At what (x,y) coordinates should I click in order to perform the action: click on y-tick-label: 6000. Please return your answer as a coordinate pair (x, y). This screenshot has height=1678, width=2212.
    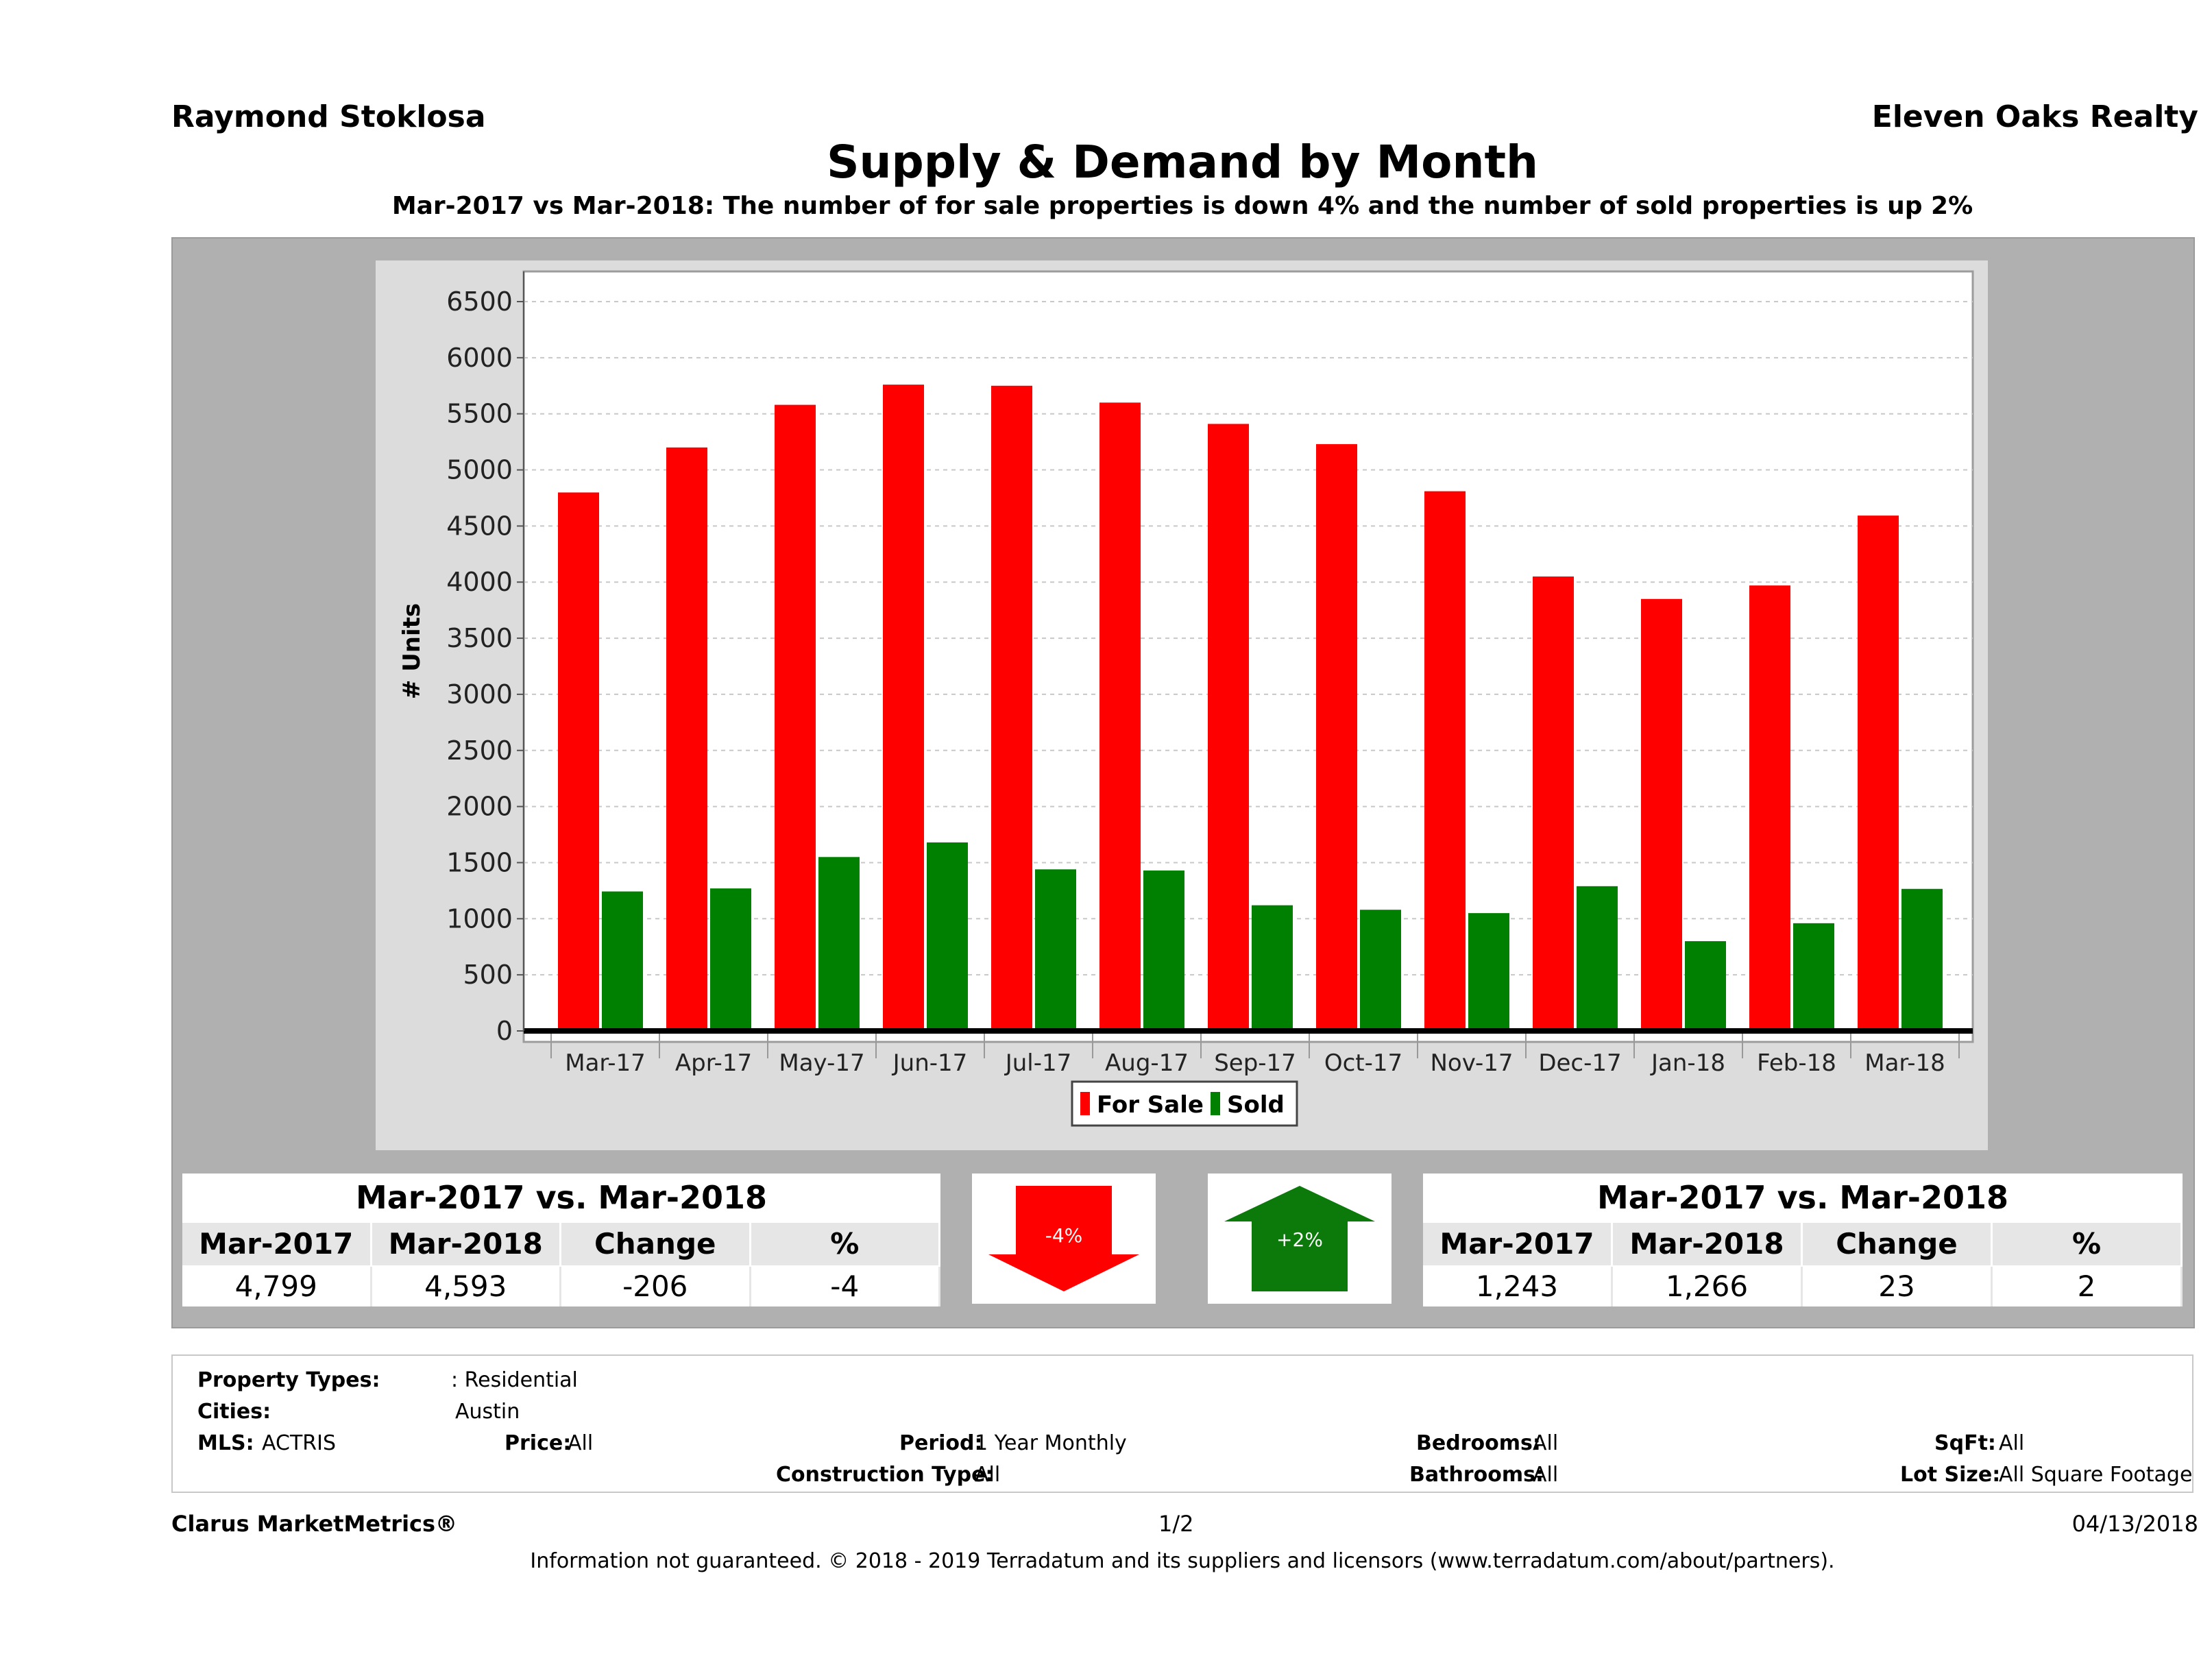
    Looking at the image, I should click on (479, 358).